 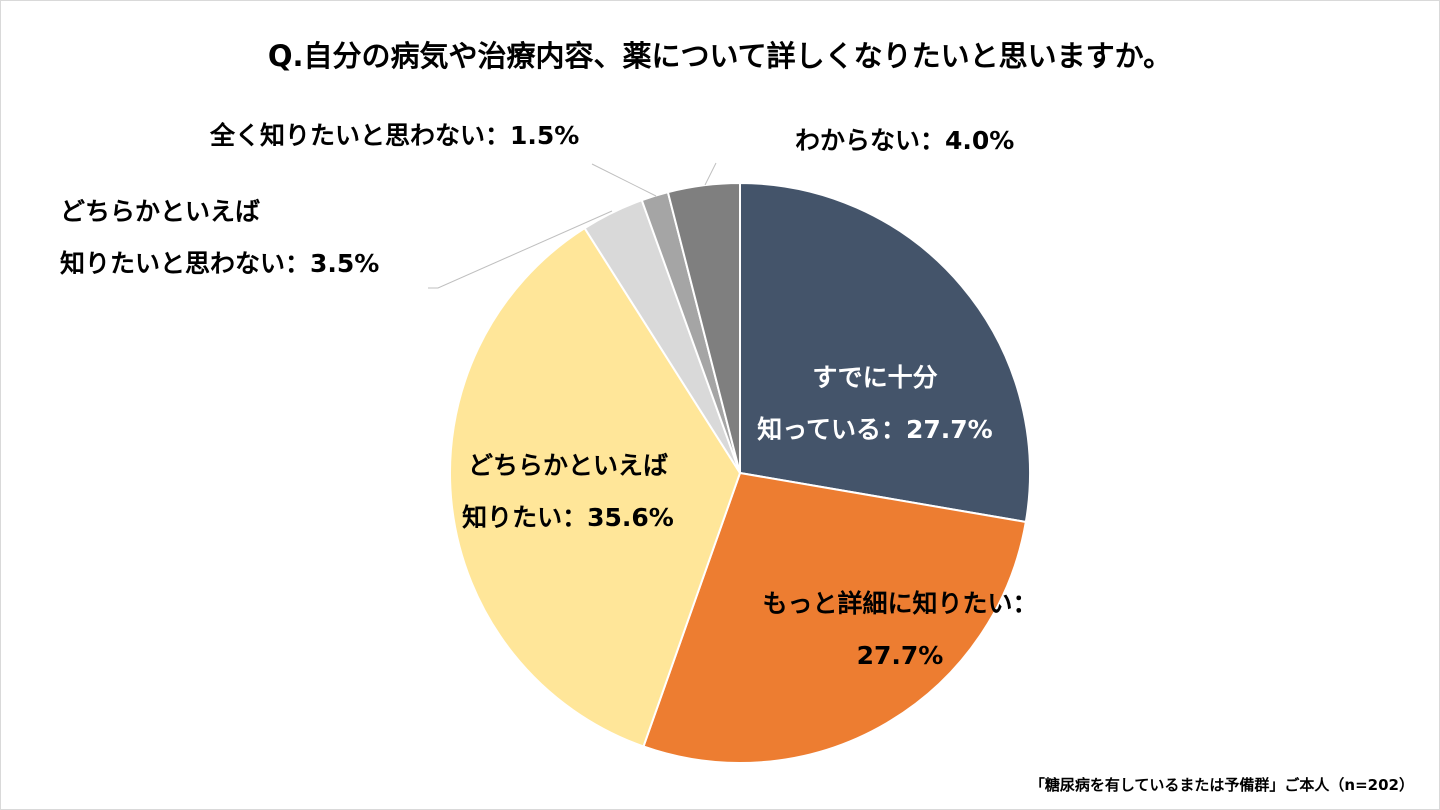 What do you see at coordinates (720, 56) in the screenshot?
I see `chart-title: Q.自分の病気や治療内容、薬について詳しくなりたいと思いますか。` at bounding box center [720, 56].